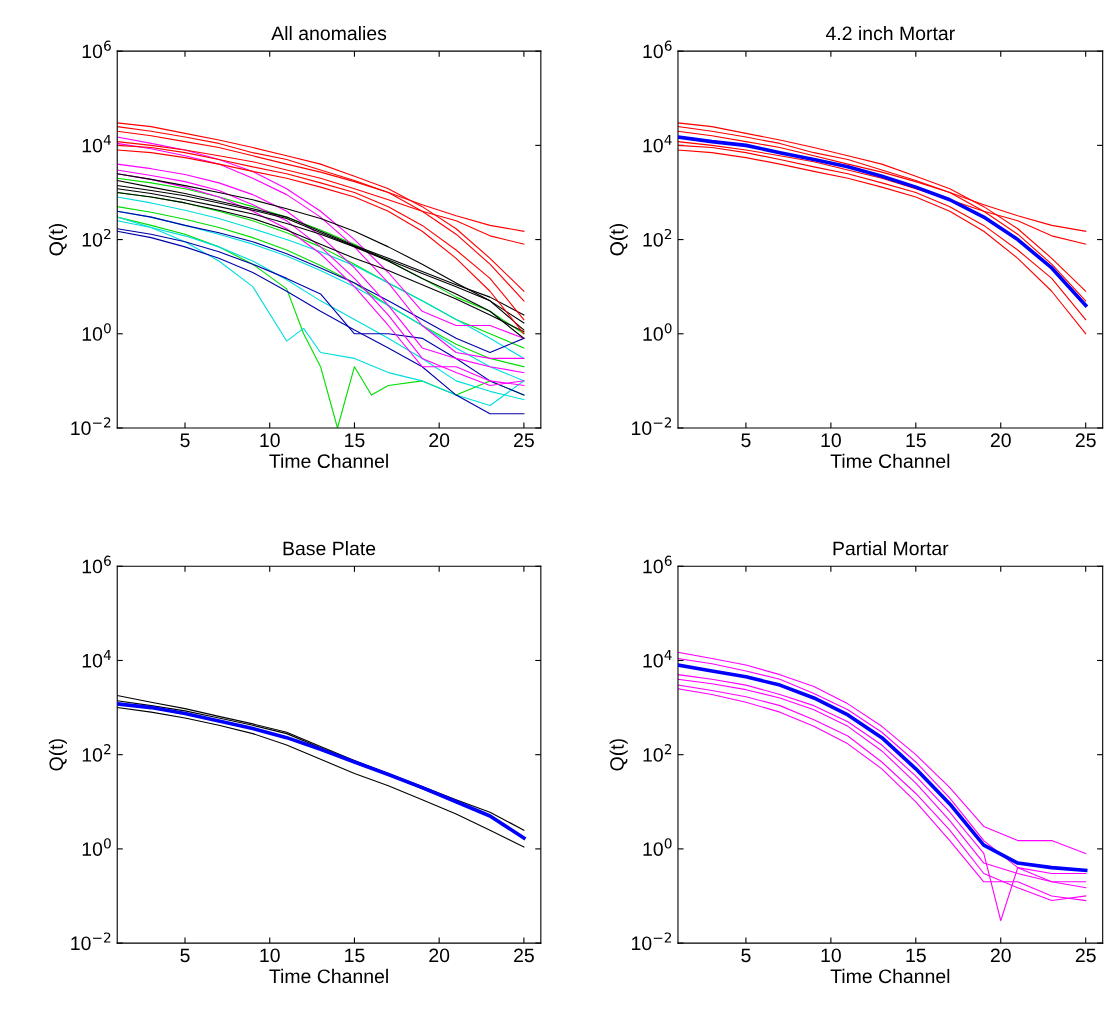 Image resolution: width=1106 pixels, height=1013 pixels. Describe the element at coordinates (891, 548) in the screenshot. I see `chart-title: Partial Mortar` at that location.